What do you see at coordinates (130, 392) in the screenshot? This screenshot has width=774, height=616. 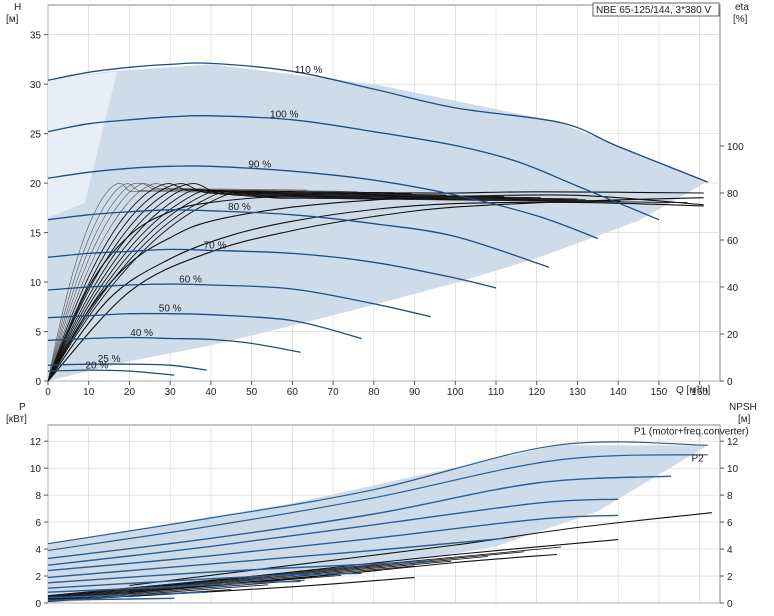 I see `flow-tick-label: 20` at bounding box center [130, 392].